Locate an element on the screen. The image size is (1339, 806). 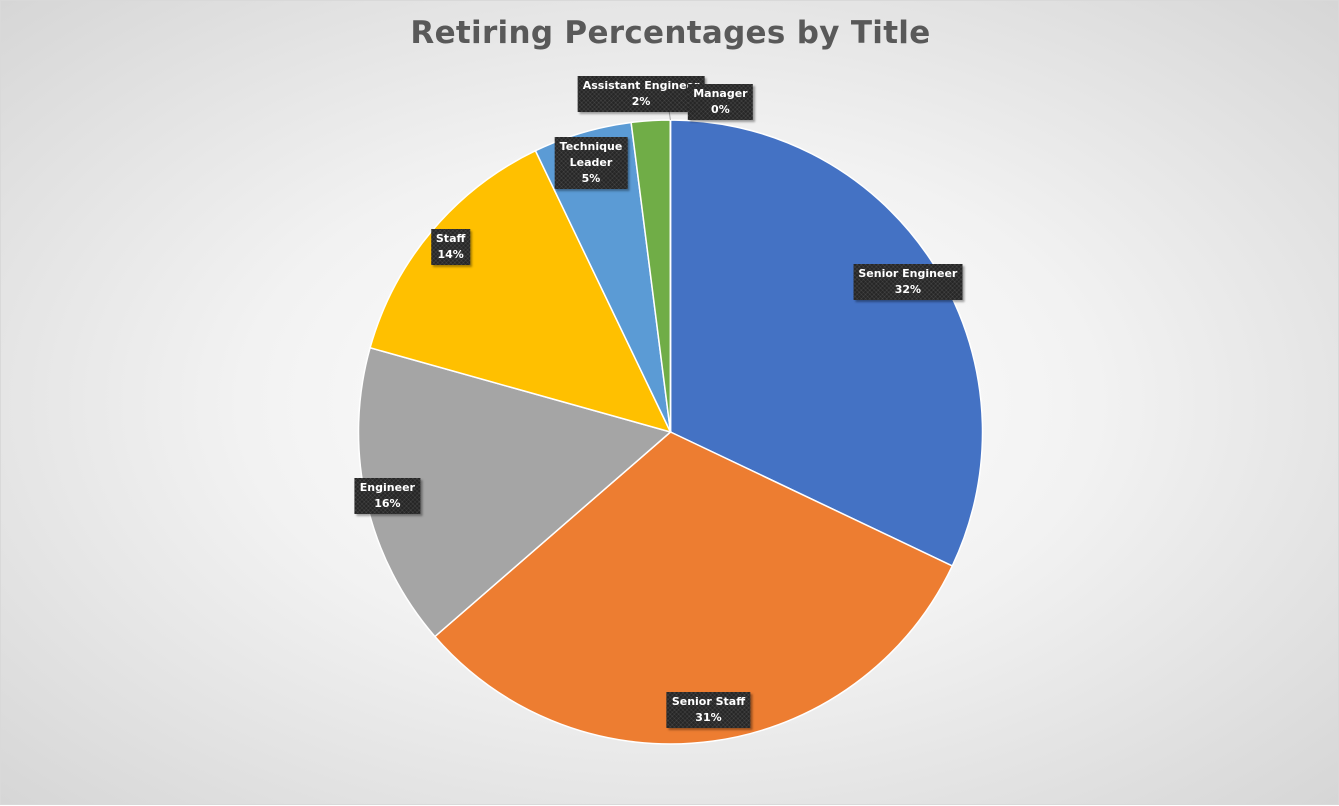
data-label-percent: 31% is located at coordinates (708, 718).